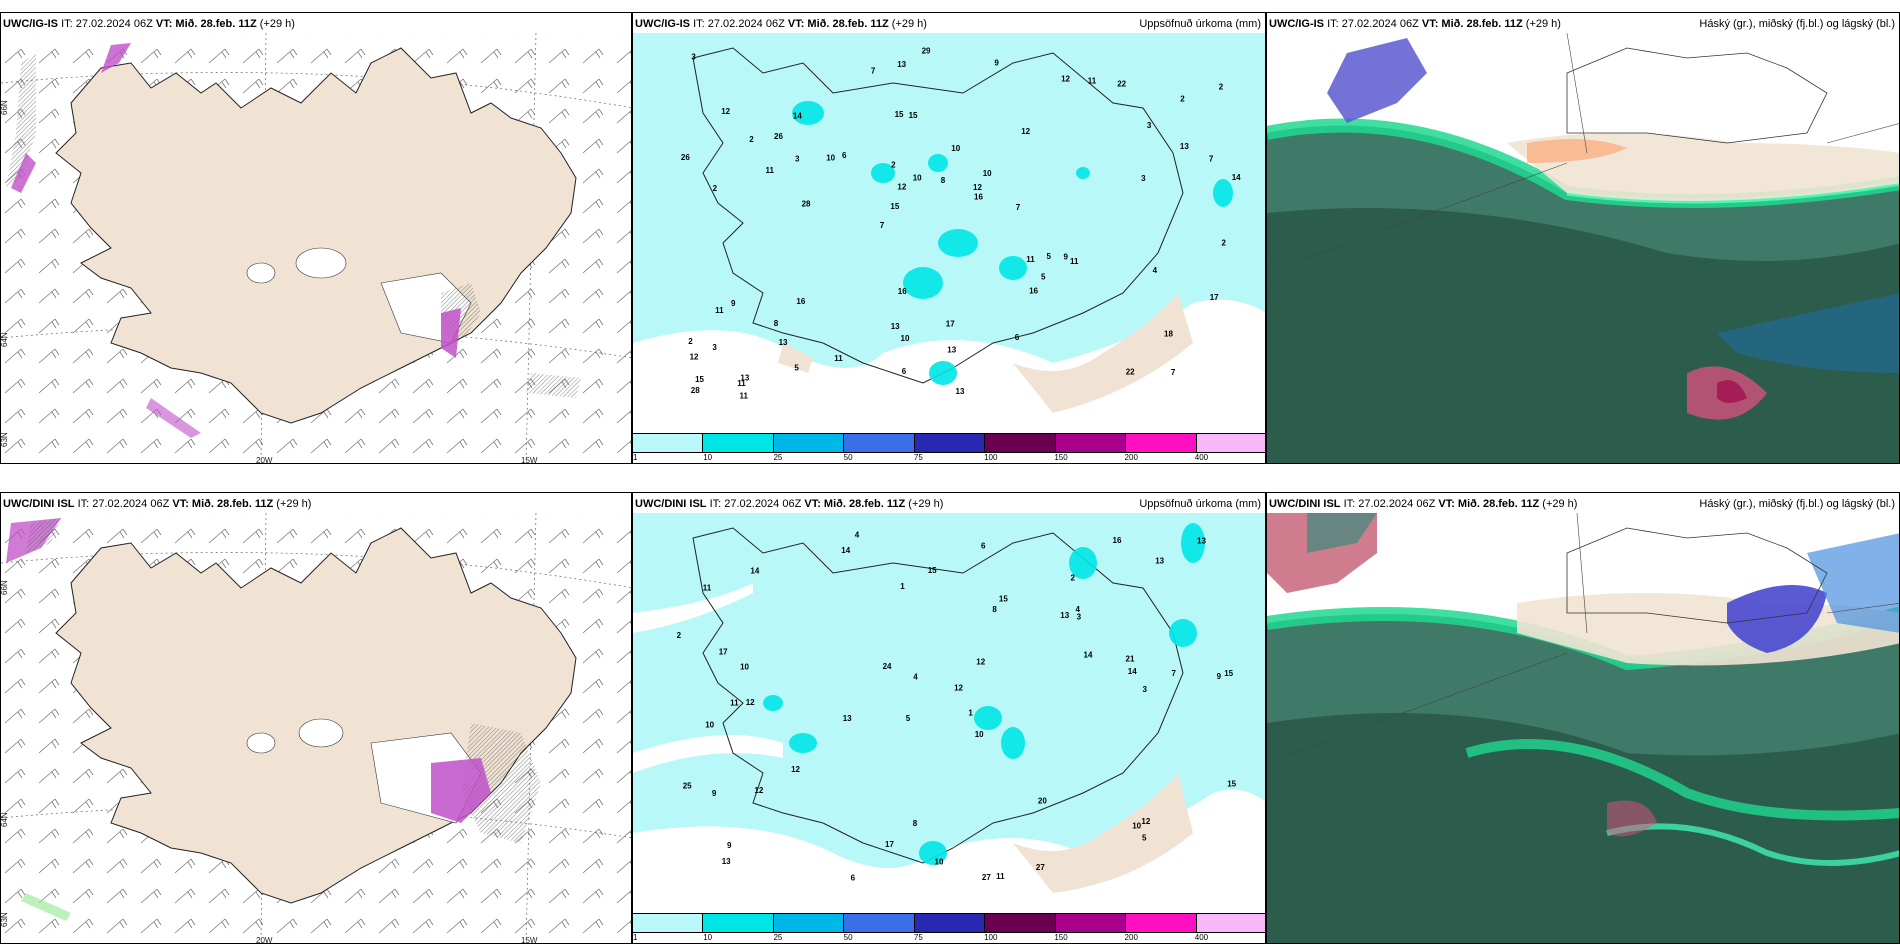 Image resolution: width=1900 pixels, height=950 pixels. I want to click on precip-value-label: 26, so click(685, 157).